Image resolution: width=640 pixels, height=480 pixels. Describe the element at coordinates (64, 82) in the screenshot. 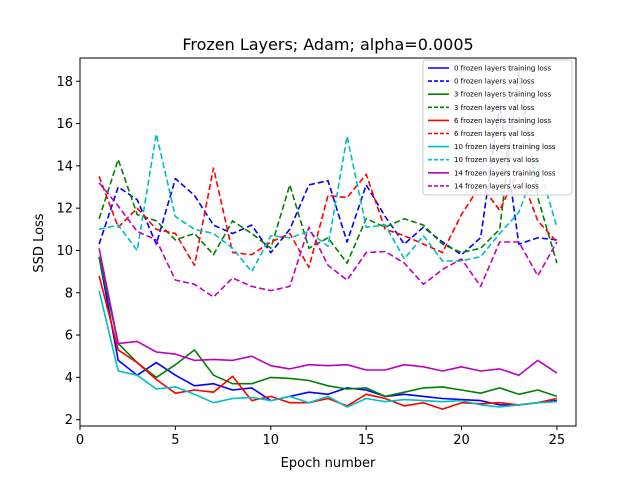

I see `y-tick-label: 18` at that location.